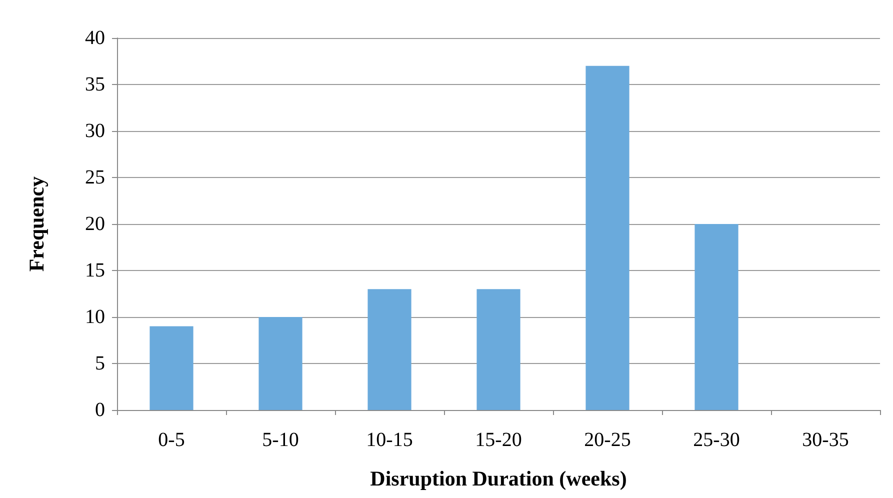  What do you see at coordinates (95, 177) in the screenshot?
I see `y-tick-label: 25` at bounding box center [95, 177].